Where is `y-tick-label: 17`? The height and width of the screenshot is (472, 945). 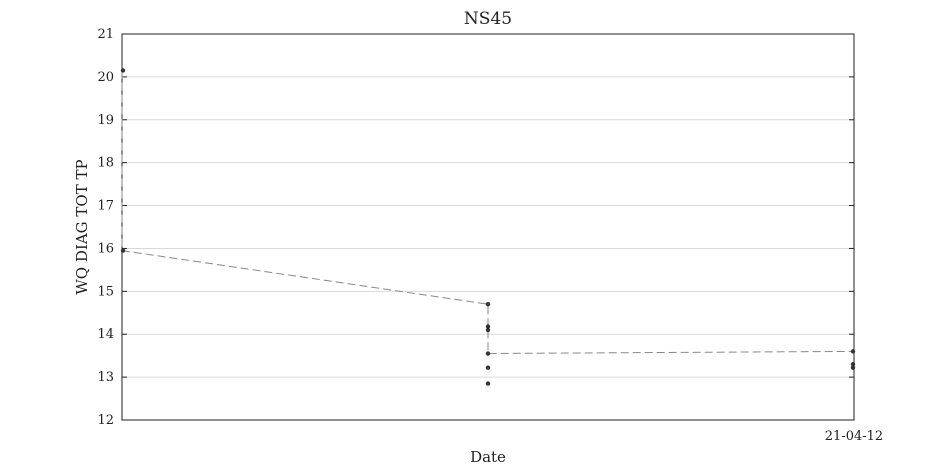 y-tick-label: 17 is located at coordinates (105, 206).